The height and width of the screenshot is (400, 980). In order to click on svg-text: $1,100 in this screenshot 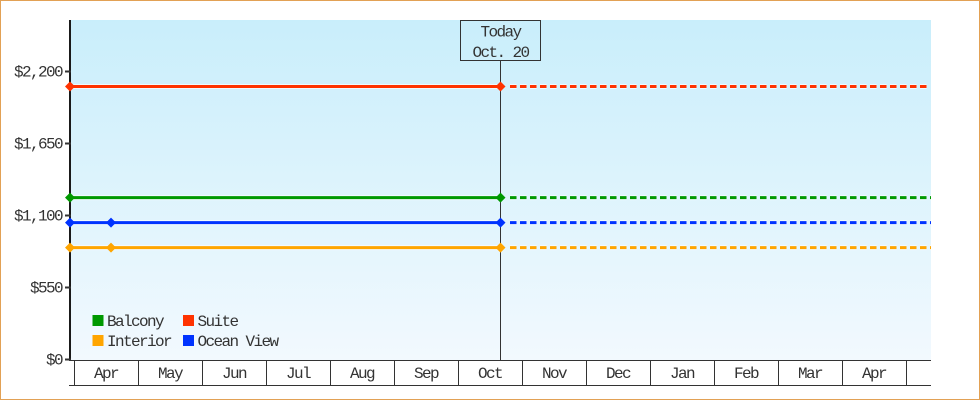, I will do `click(38, 217)`.